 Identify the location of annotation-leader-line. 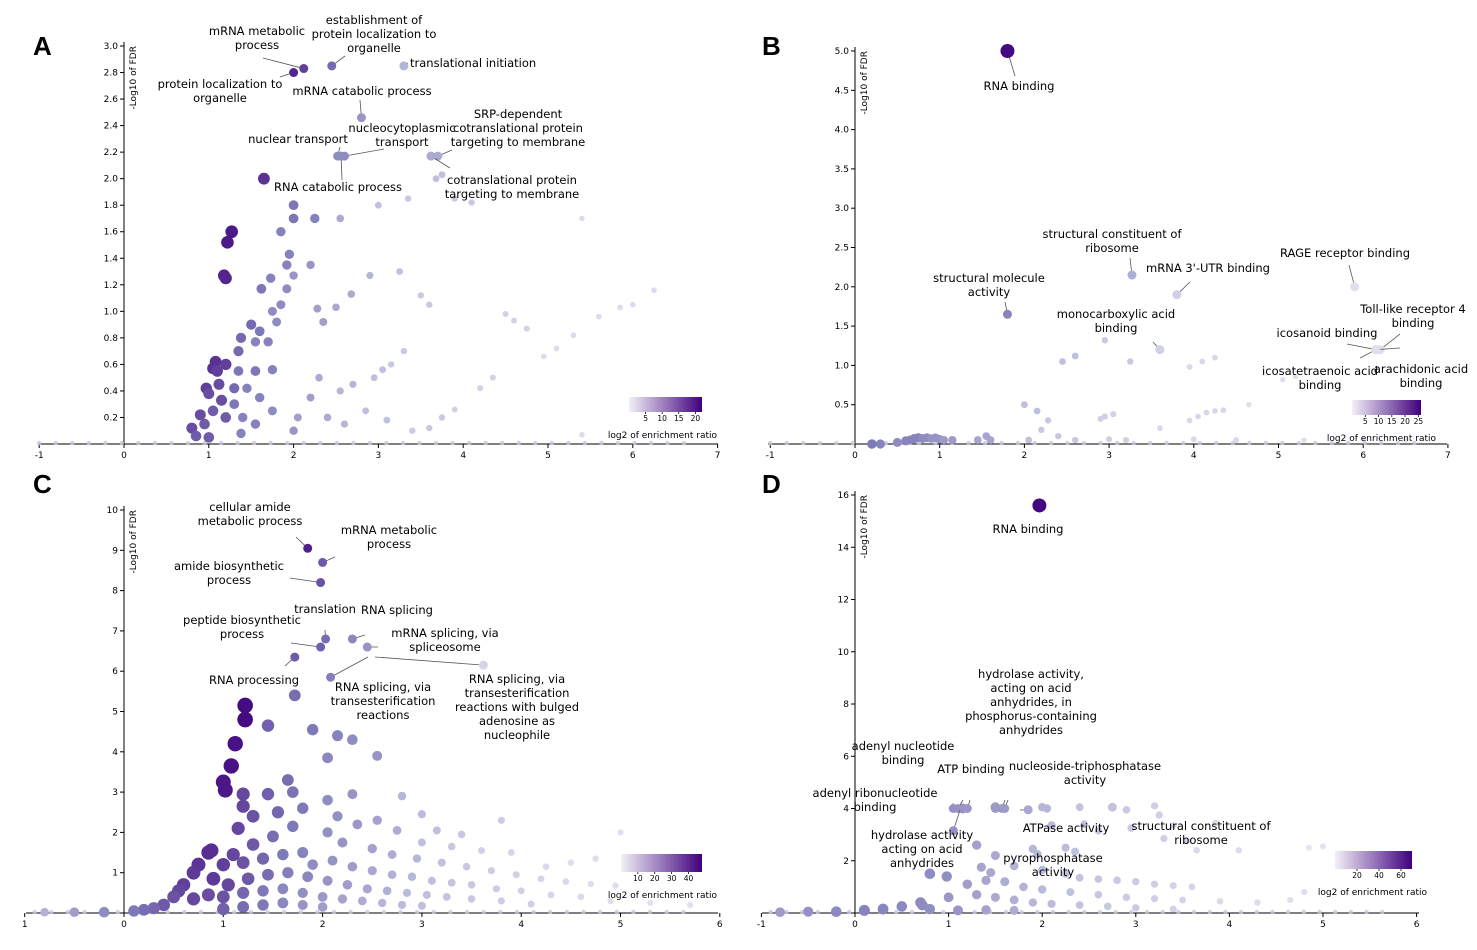
(283, 63).